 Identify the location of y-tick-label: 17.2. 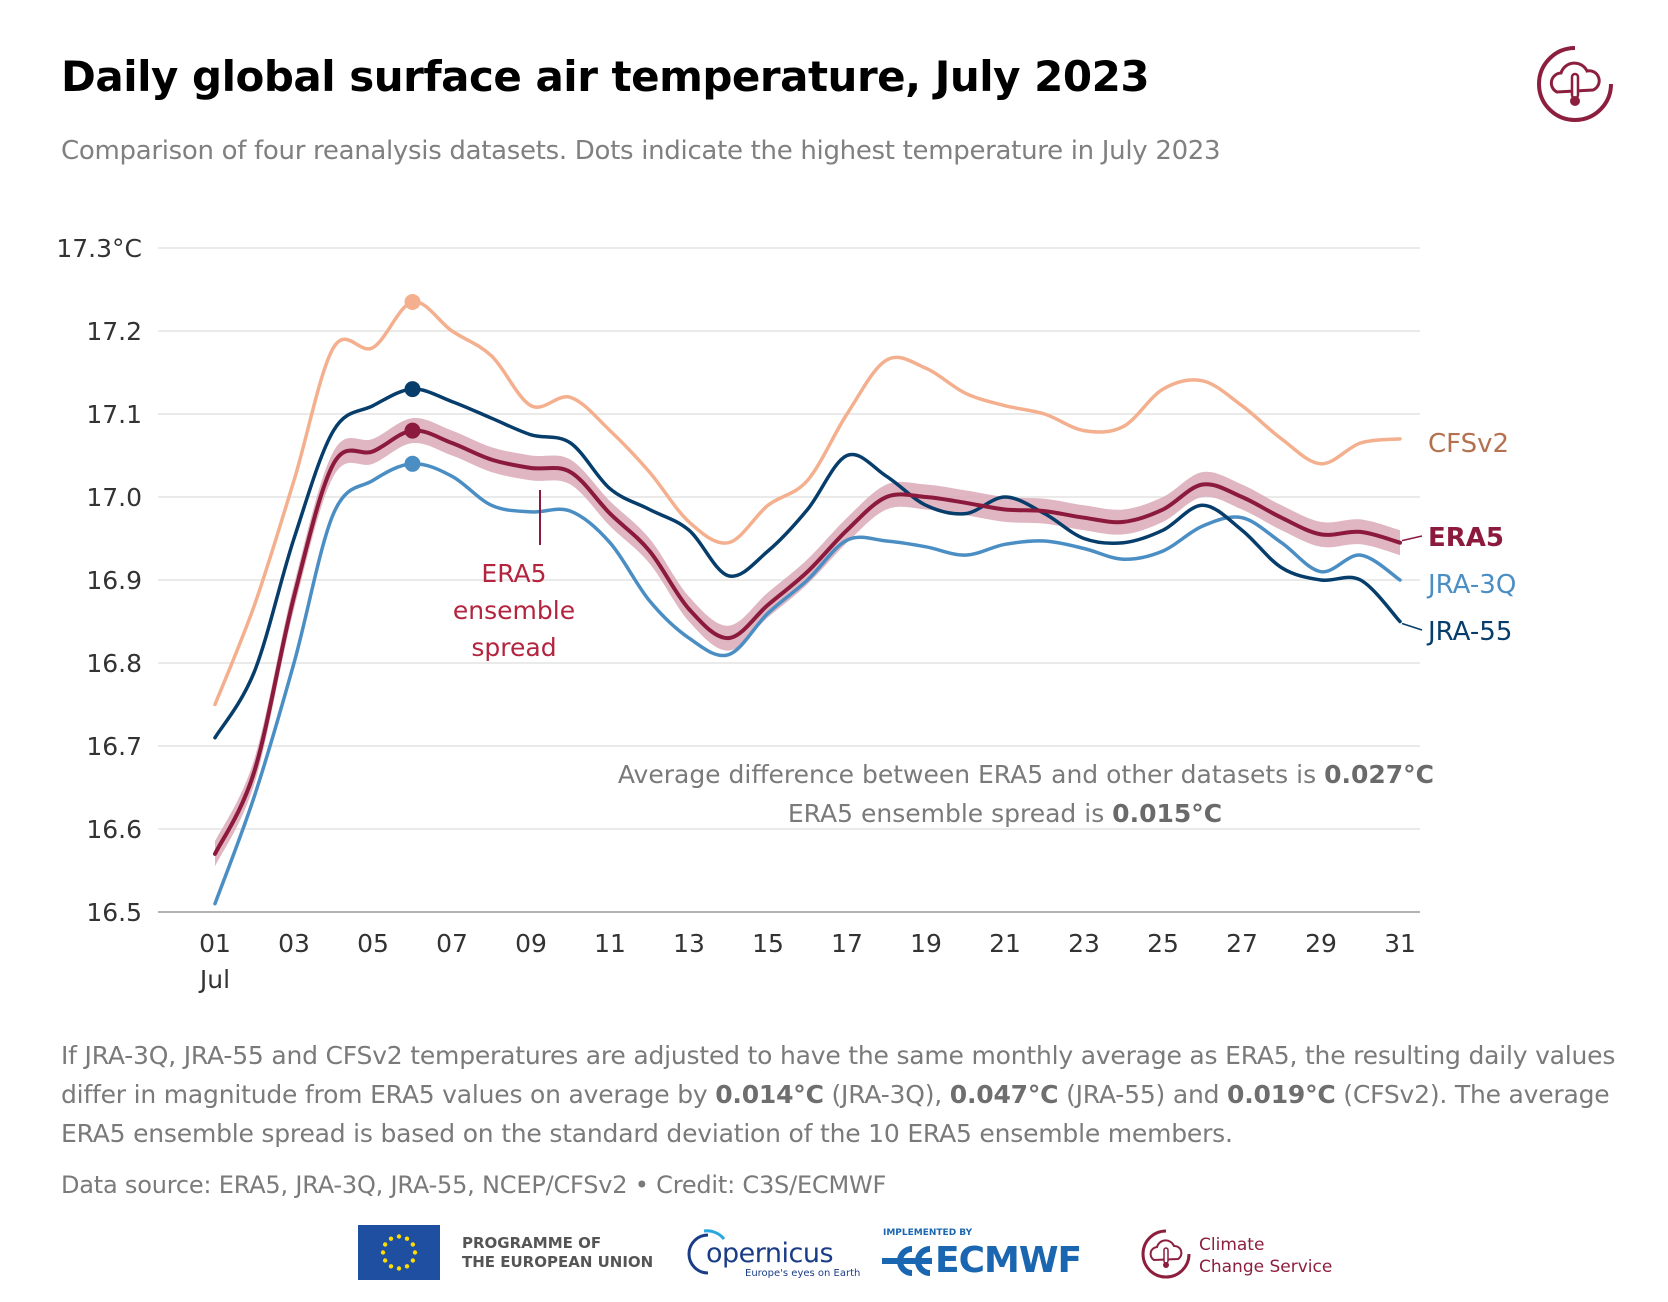
(114, 331).